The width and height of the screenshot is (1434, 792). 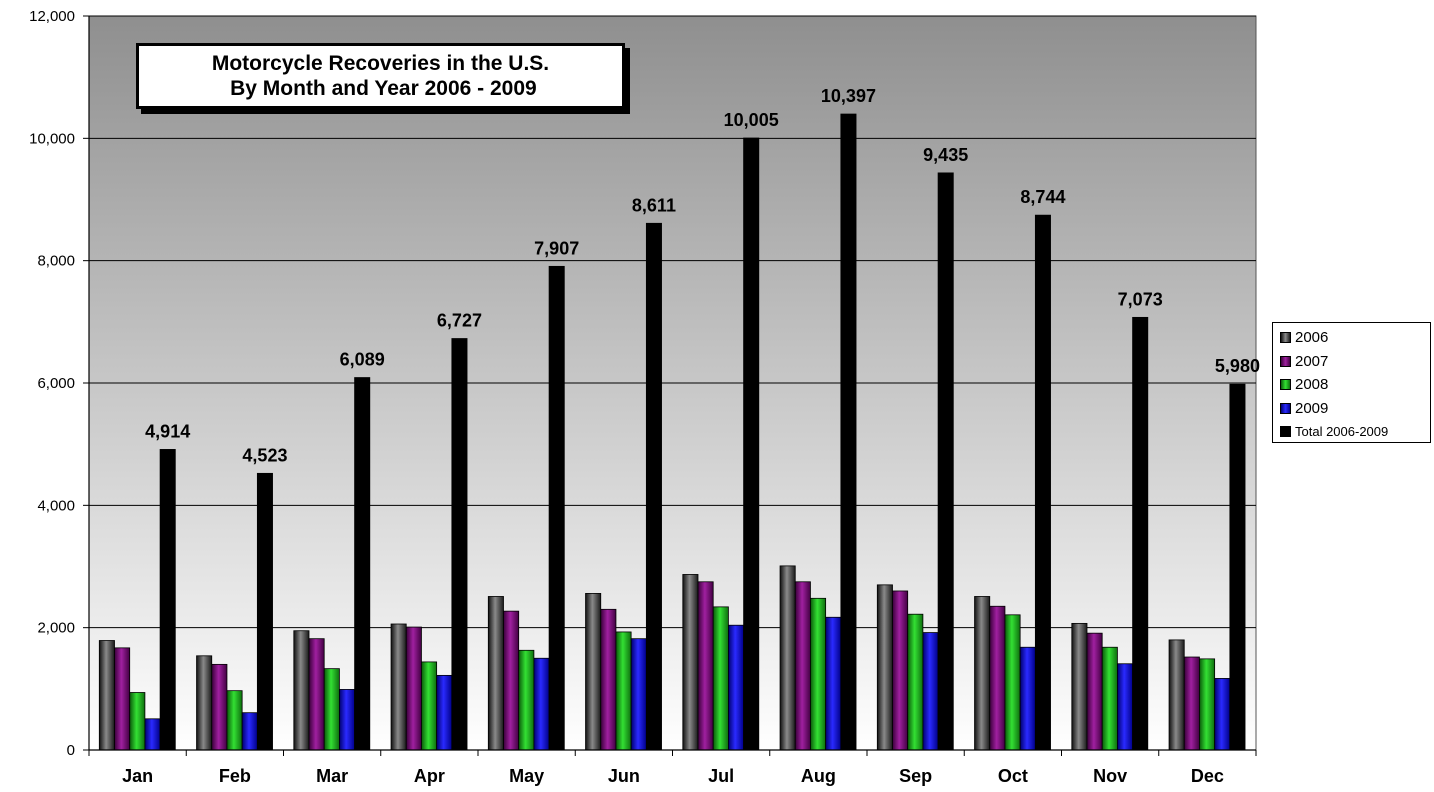 I want to click on y-tick-label: 4,000, so click(x=56, y=505).